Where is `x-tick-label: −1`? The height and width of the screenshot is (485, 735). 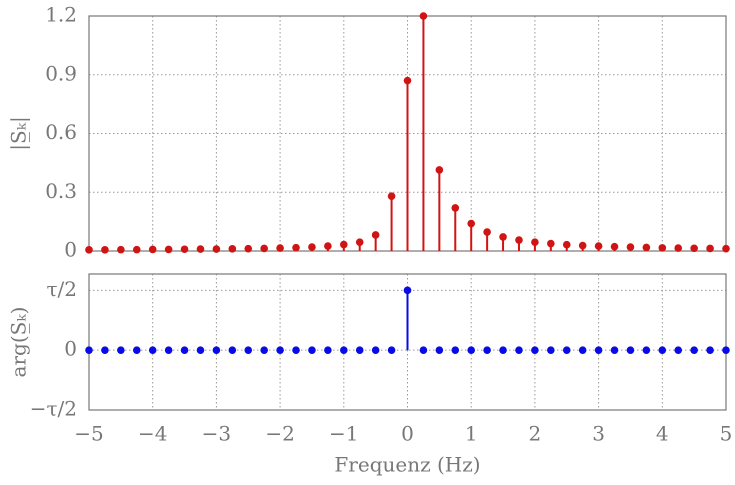 x-tick-label: −1 is located at coordinates (343, 434).